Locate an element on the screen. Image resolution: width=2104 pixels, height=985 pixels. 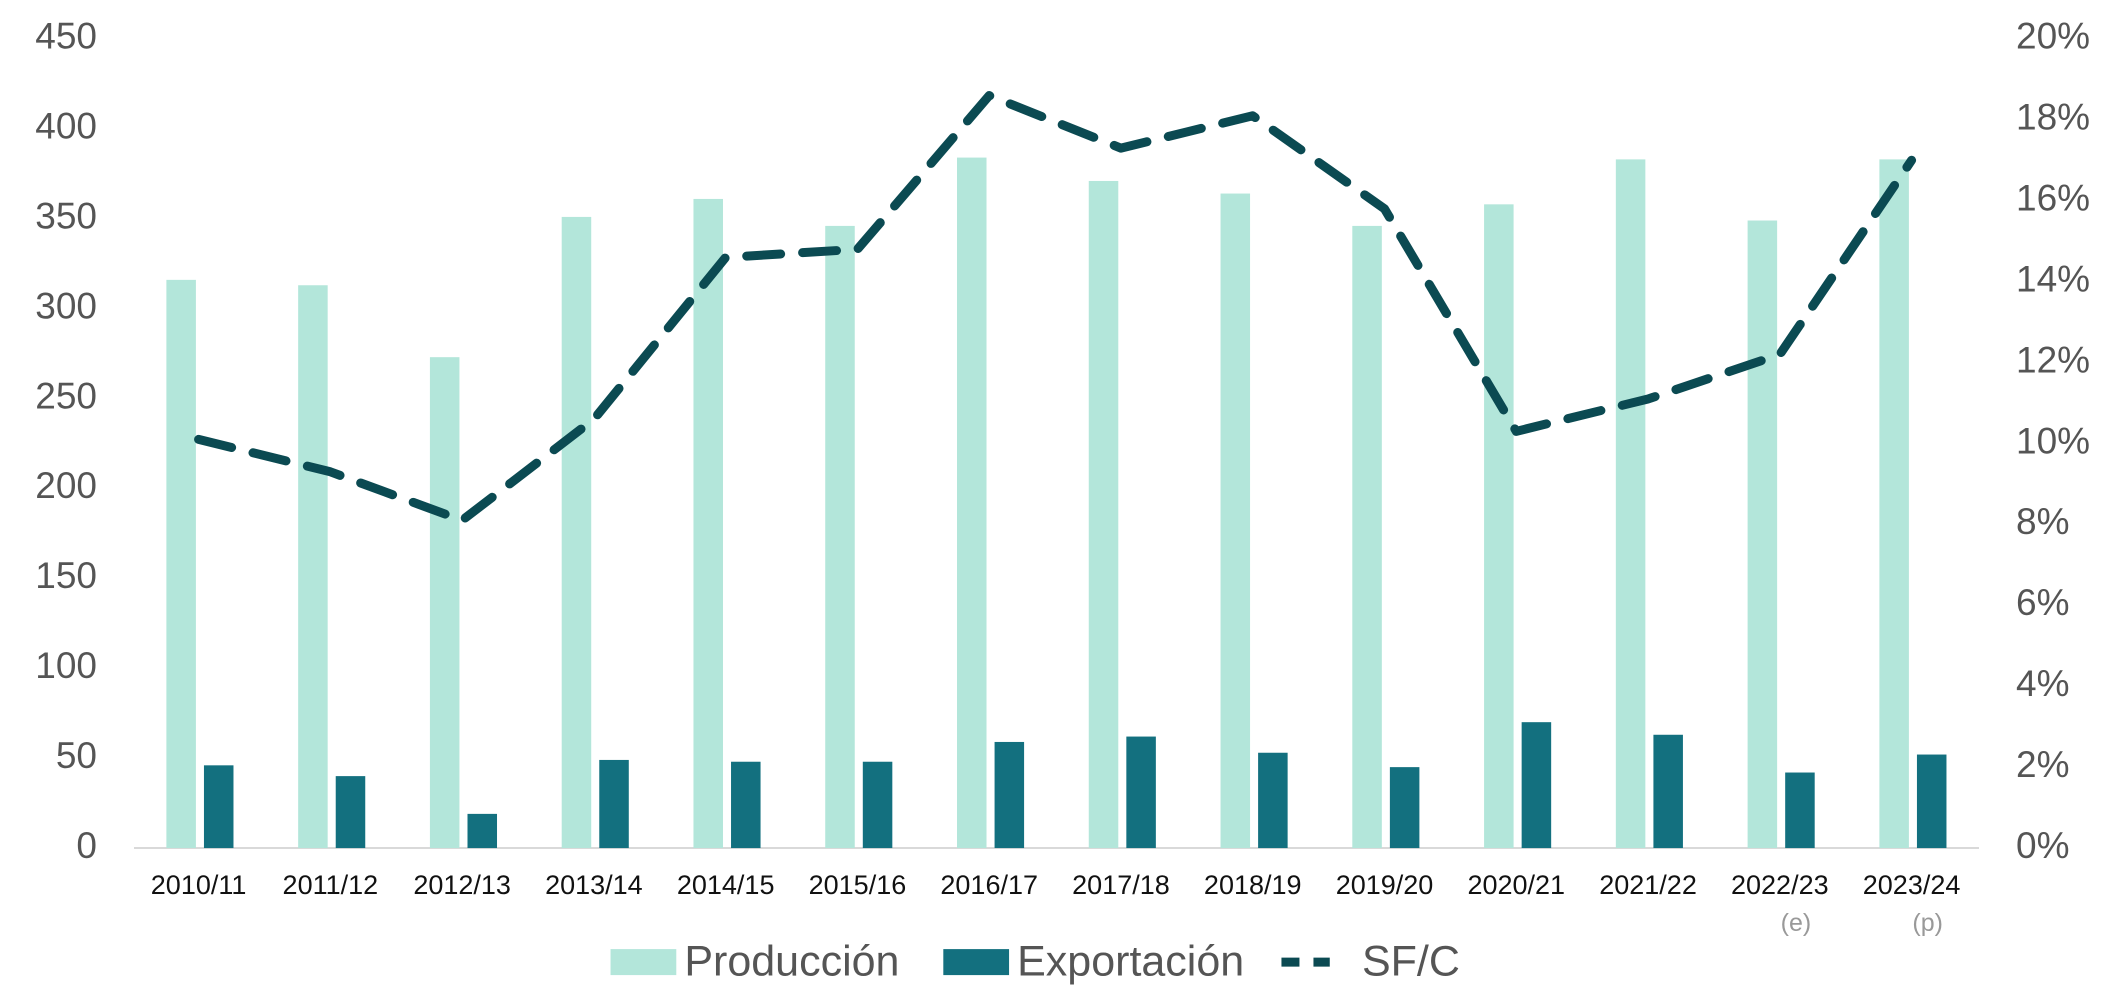
y-tick-label: 200 is located at coordinates (66, 485).